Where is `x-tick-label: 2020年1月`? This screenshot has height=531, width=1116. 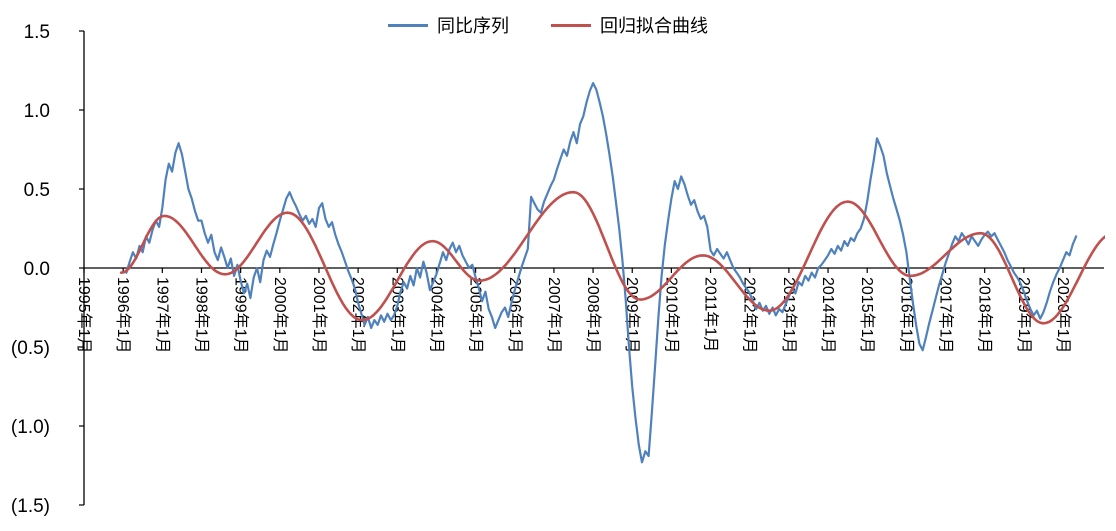 x-tick-label: 2020年1月 is located at coordinates (1063, 315).